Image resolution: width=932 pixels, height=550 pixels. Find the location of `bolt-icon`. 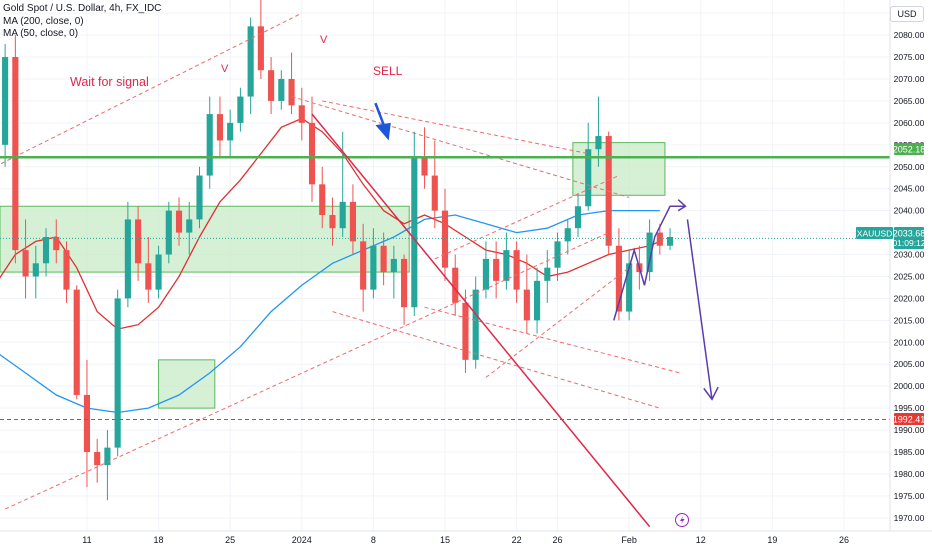

bolt-icon is located at coordinates (682, 520).